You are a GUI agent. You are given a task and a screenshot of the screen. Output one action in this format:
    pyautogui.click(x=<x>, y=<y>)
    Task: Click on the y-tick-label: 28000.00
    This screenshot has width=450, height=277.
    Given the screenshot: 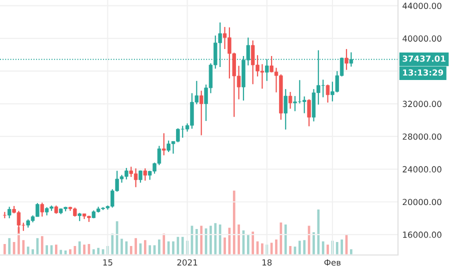 What is the action you would take?
    pyautogui.click(x=422, y=136)
    